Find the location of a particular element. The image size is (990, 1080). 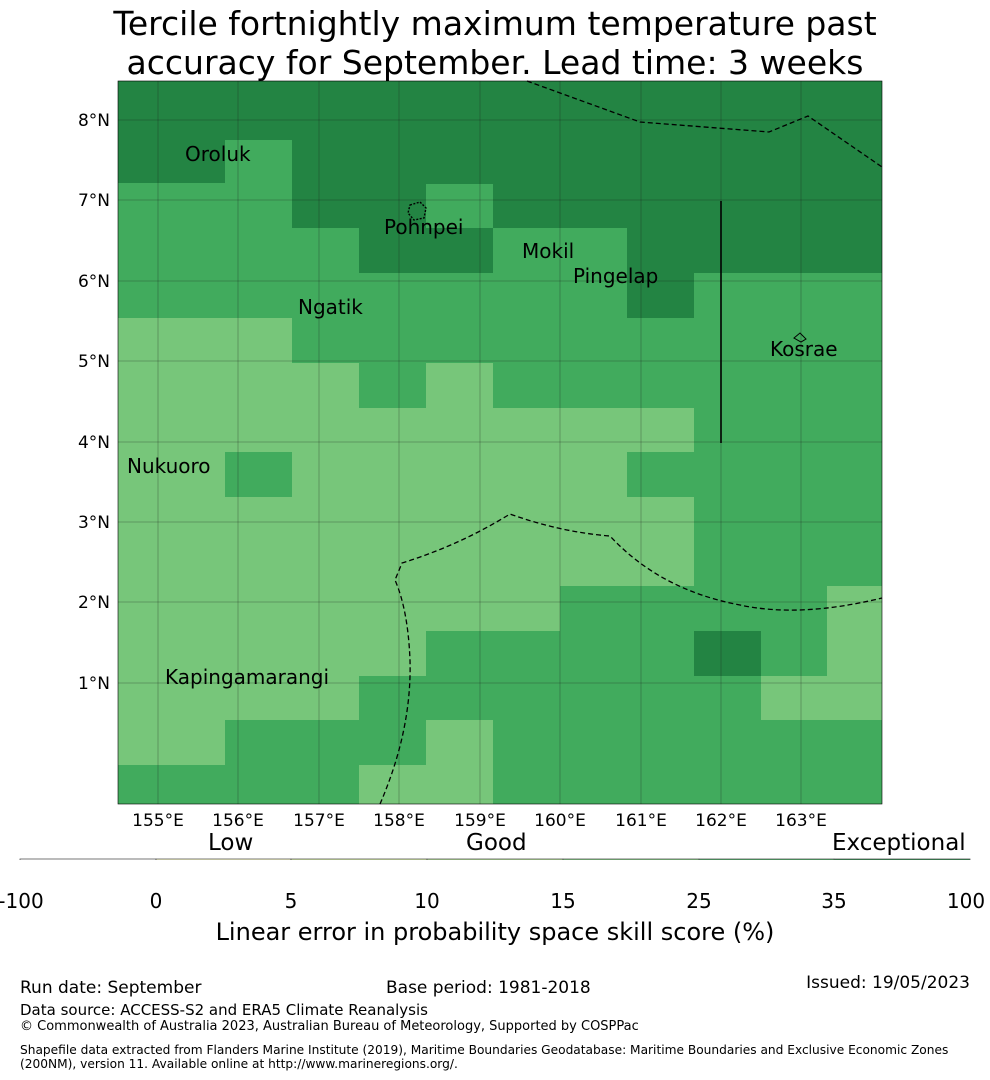

place-label-pohnpei: Pohnpei is located at coordinates (424, 227).